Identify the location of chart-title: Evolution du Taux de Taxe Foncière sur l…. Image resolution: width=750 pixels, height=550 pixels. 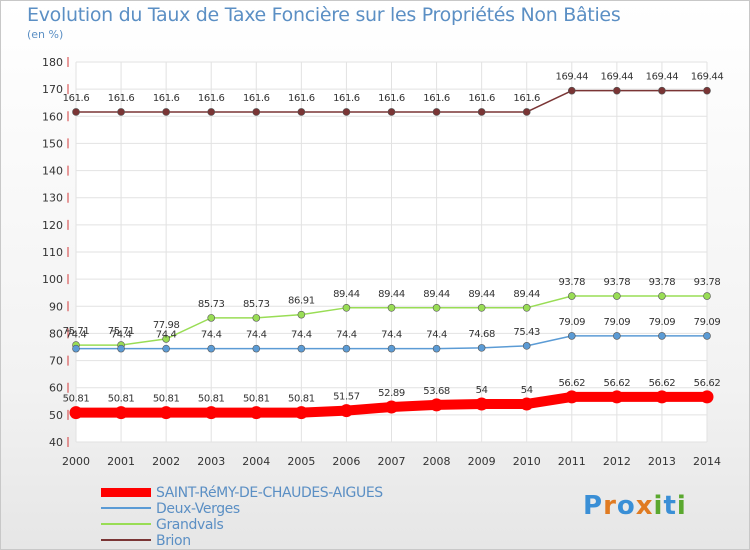
(324, 15).